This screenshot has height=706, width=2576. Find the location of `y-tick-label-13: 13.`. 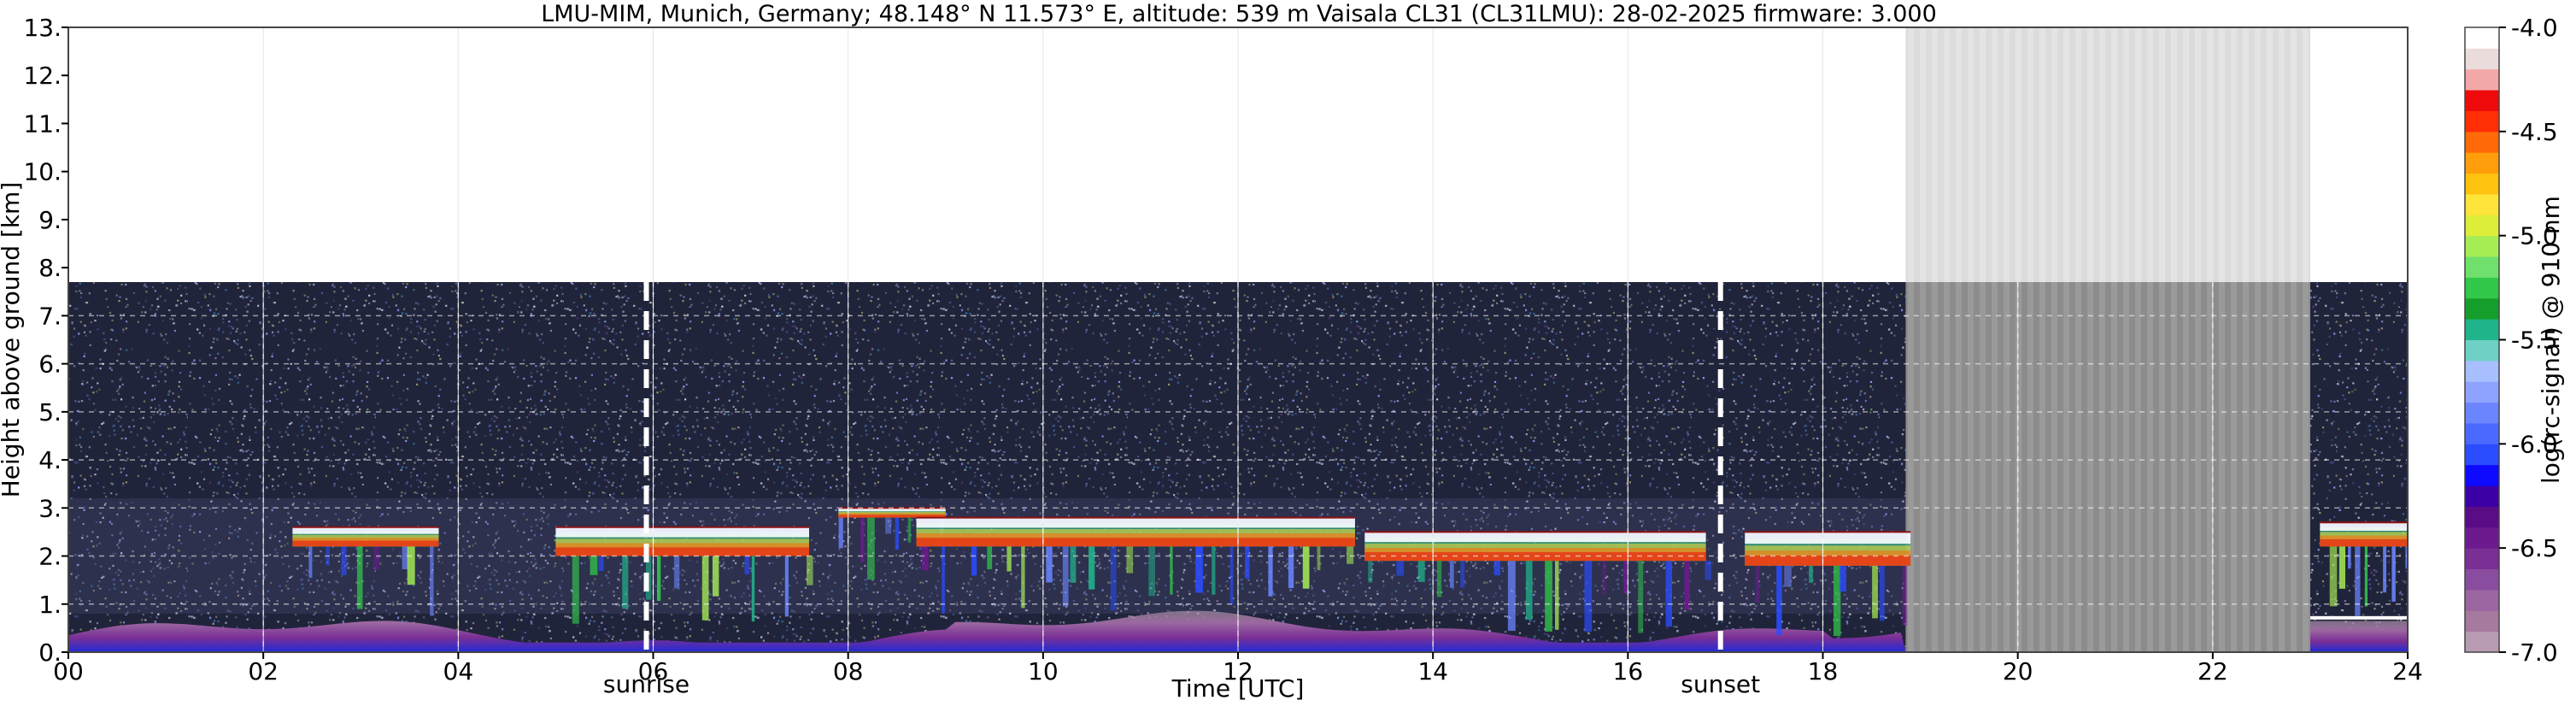

y-tick-label-13: 13. is located at coordinates (42, 28).